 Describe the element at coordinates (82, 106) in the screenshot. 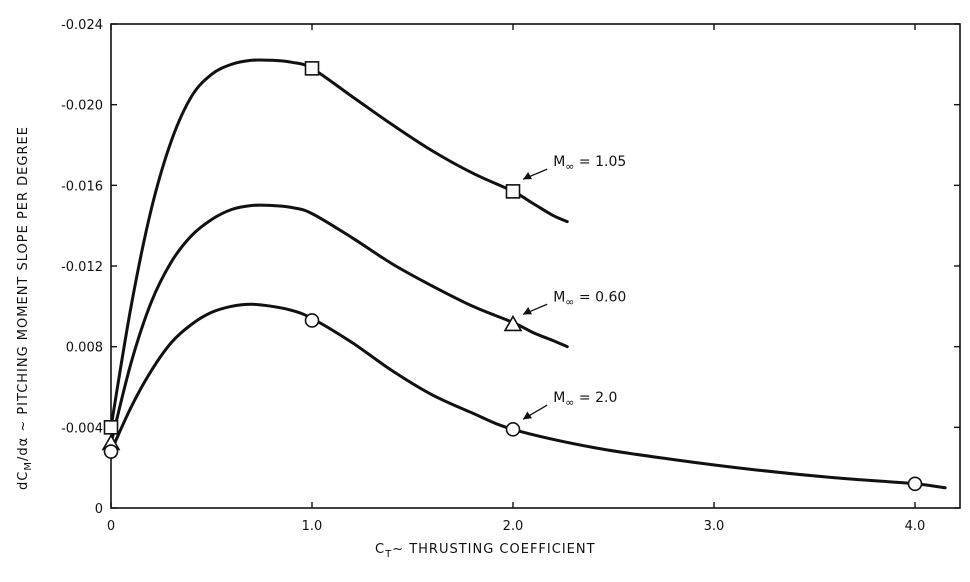

I see `y-tick-label: -0.020` at that location.